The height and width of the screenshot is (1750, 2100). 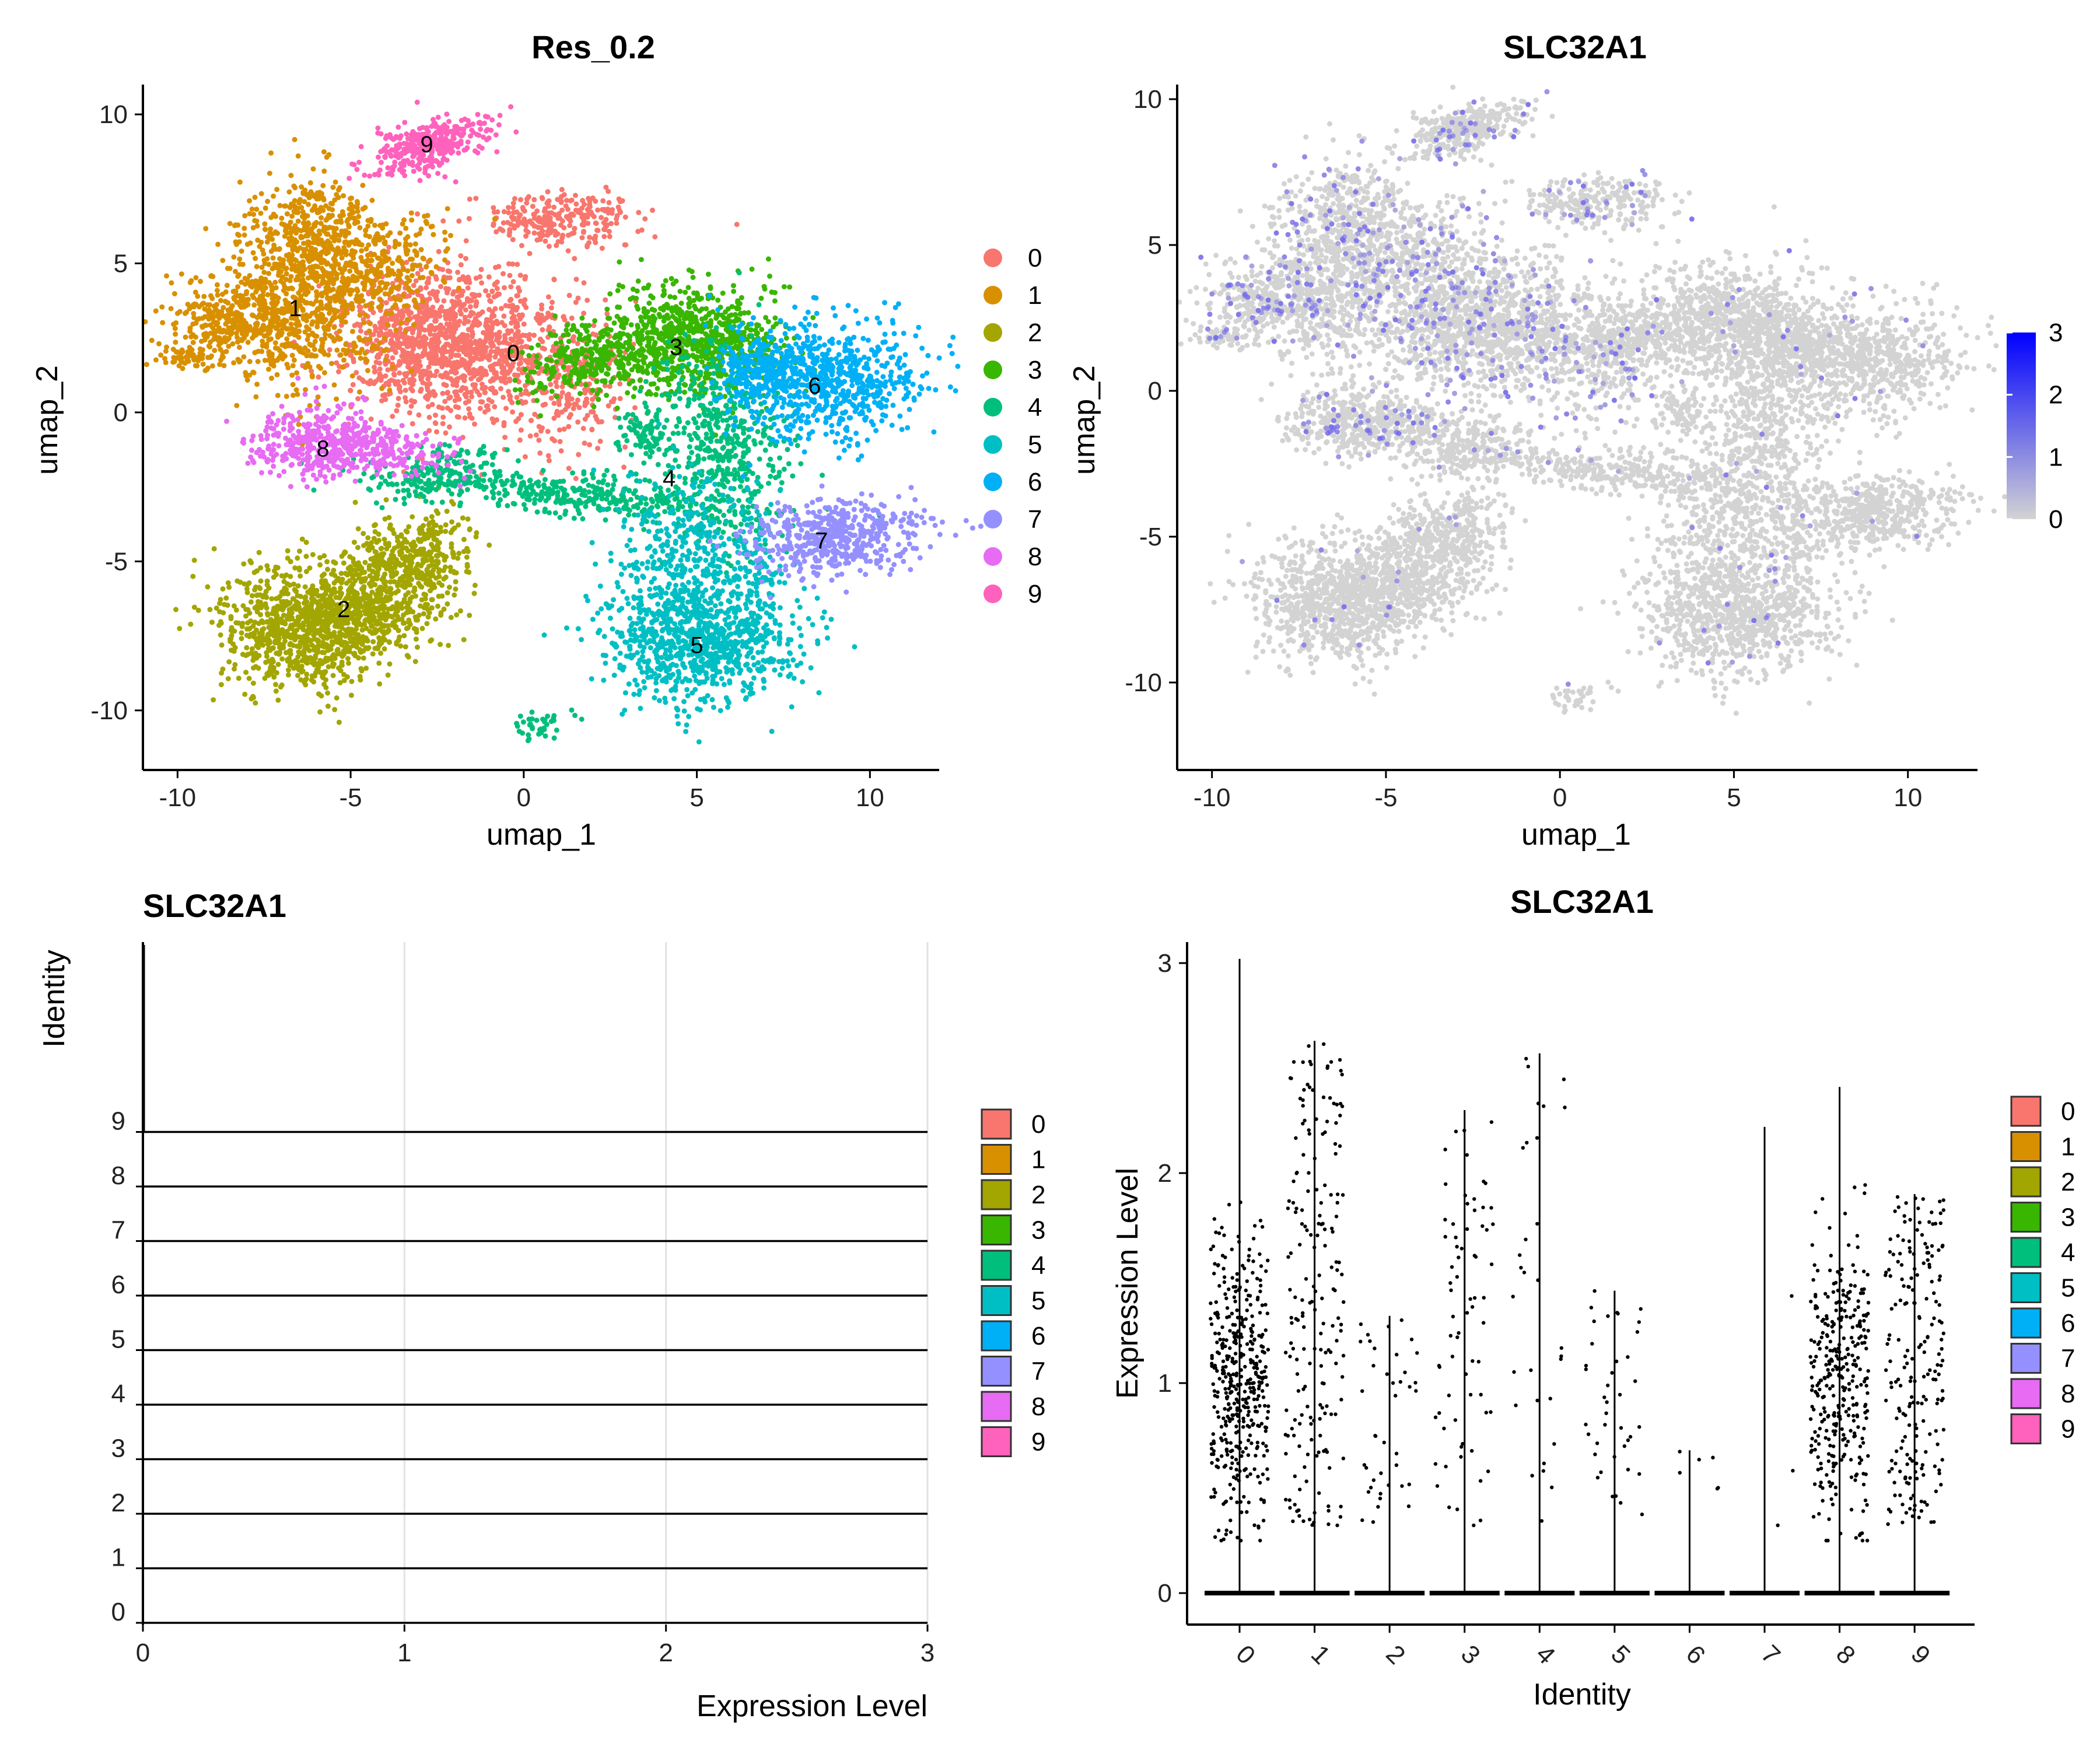 I want to click on umap-clusters-title: Res_0.2, so click(x=593, y=47).